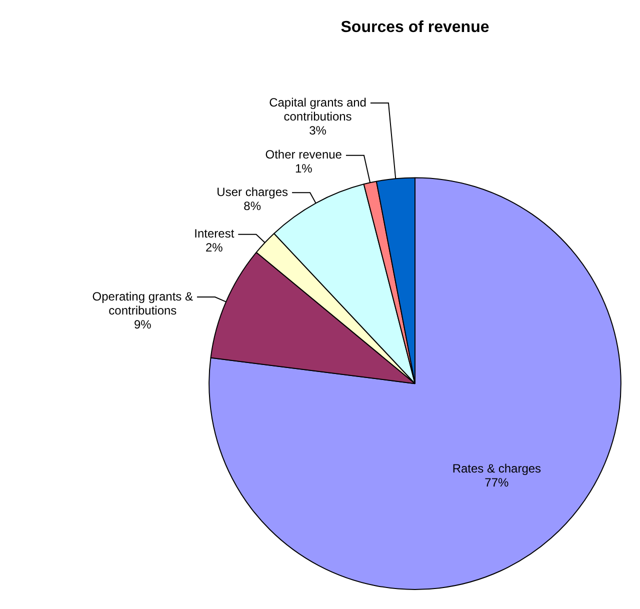  I want to click on data-label: 3%, so click(318, 130).